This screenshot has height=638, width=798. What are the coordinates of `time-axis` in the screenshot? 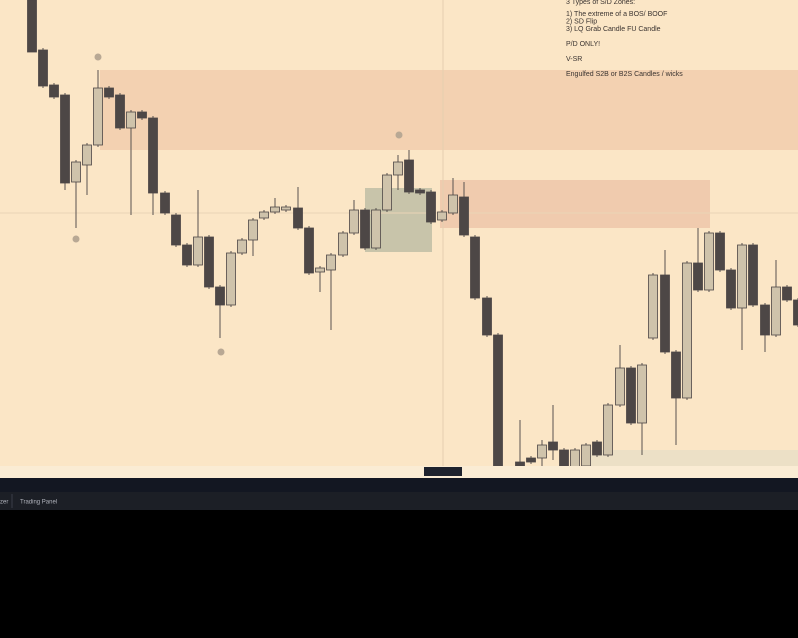 It's located at (399, 472).